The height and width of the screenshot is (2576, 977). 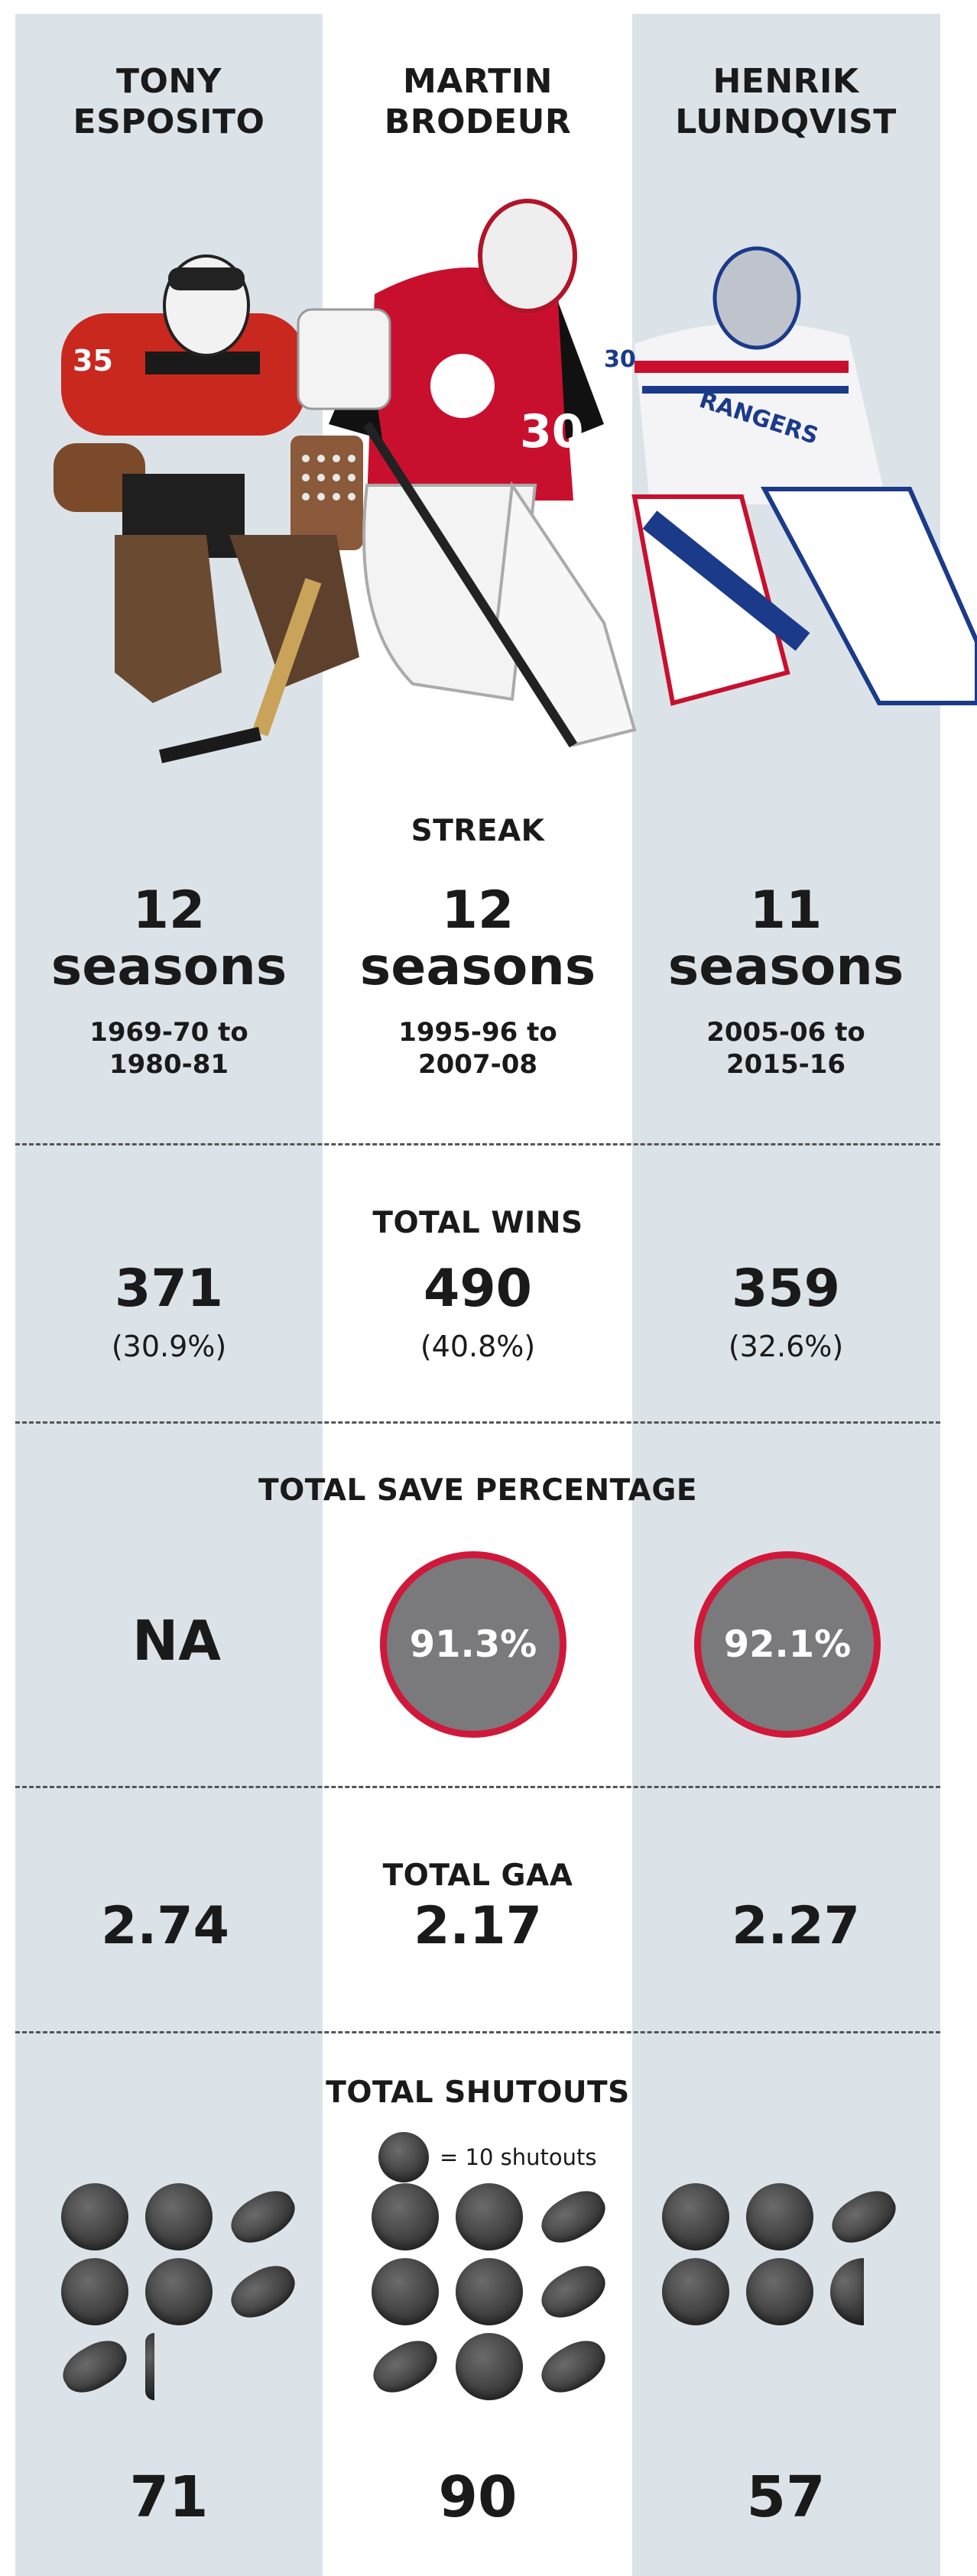 What do you see at coordinates (467, 473) in the screenshot?
I see `goalie-photo-brodeur: 30` at bounding box center [467, 473].